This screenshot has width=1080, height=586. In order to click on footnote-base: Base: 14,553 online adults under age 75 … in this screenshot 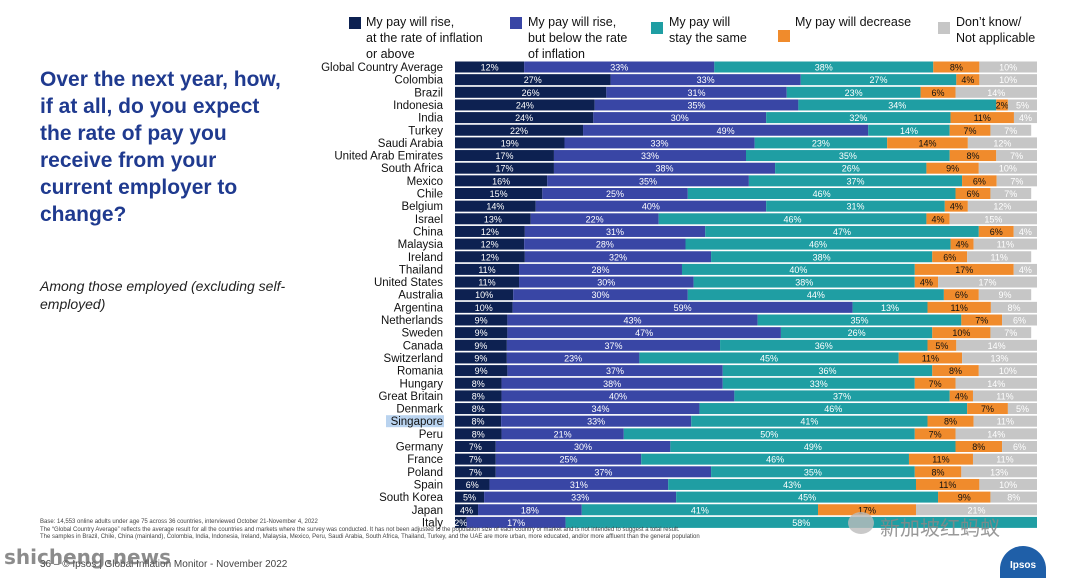, I will do `click(179, 522)`.